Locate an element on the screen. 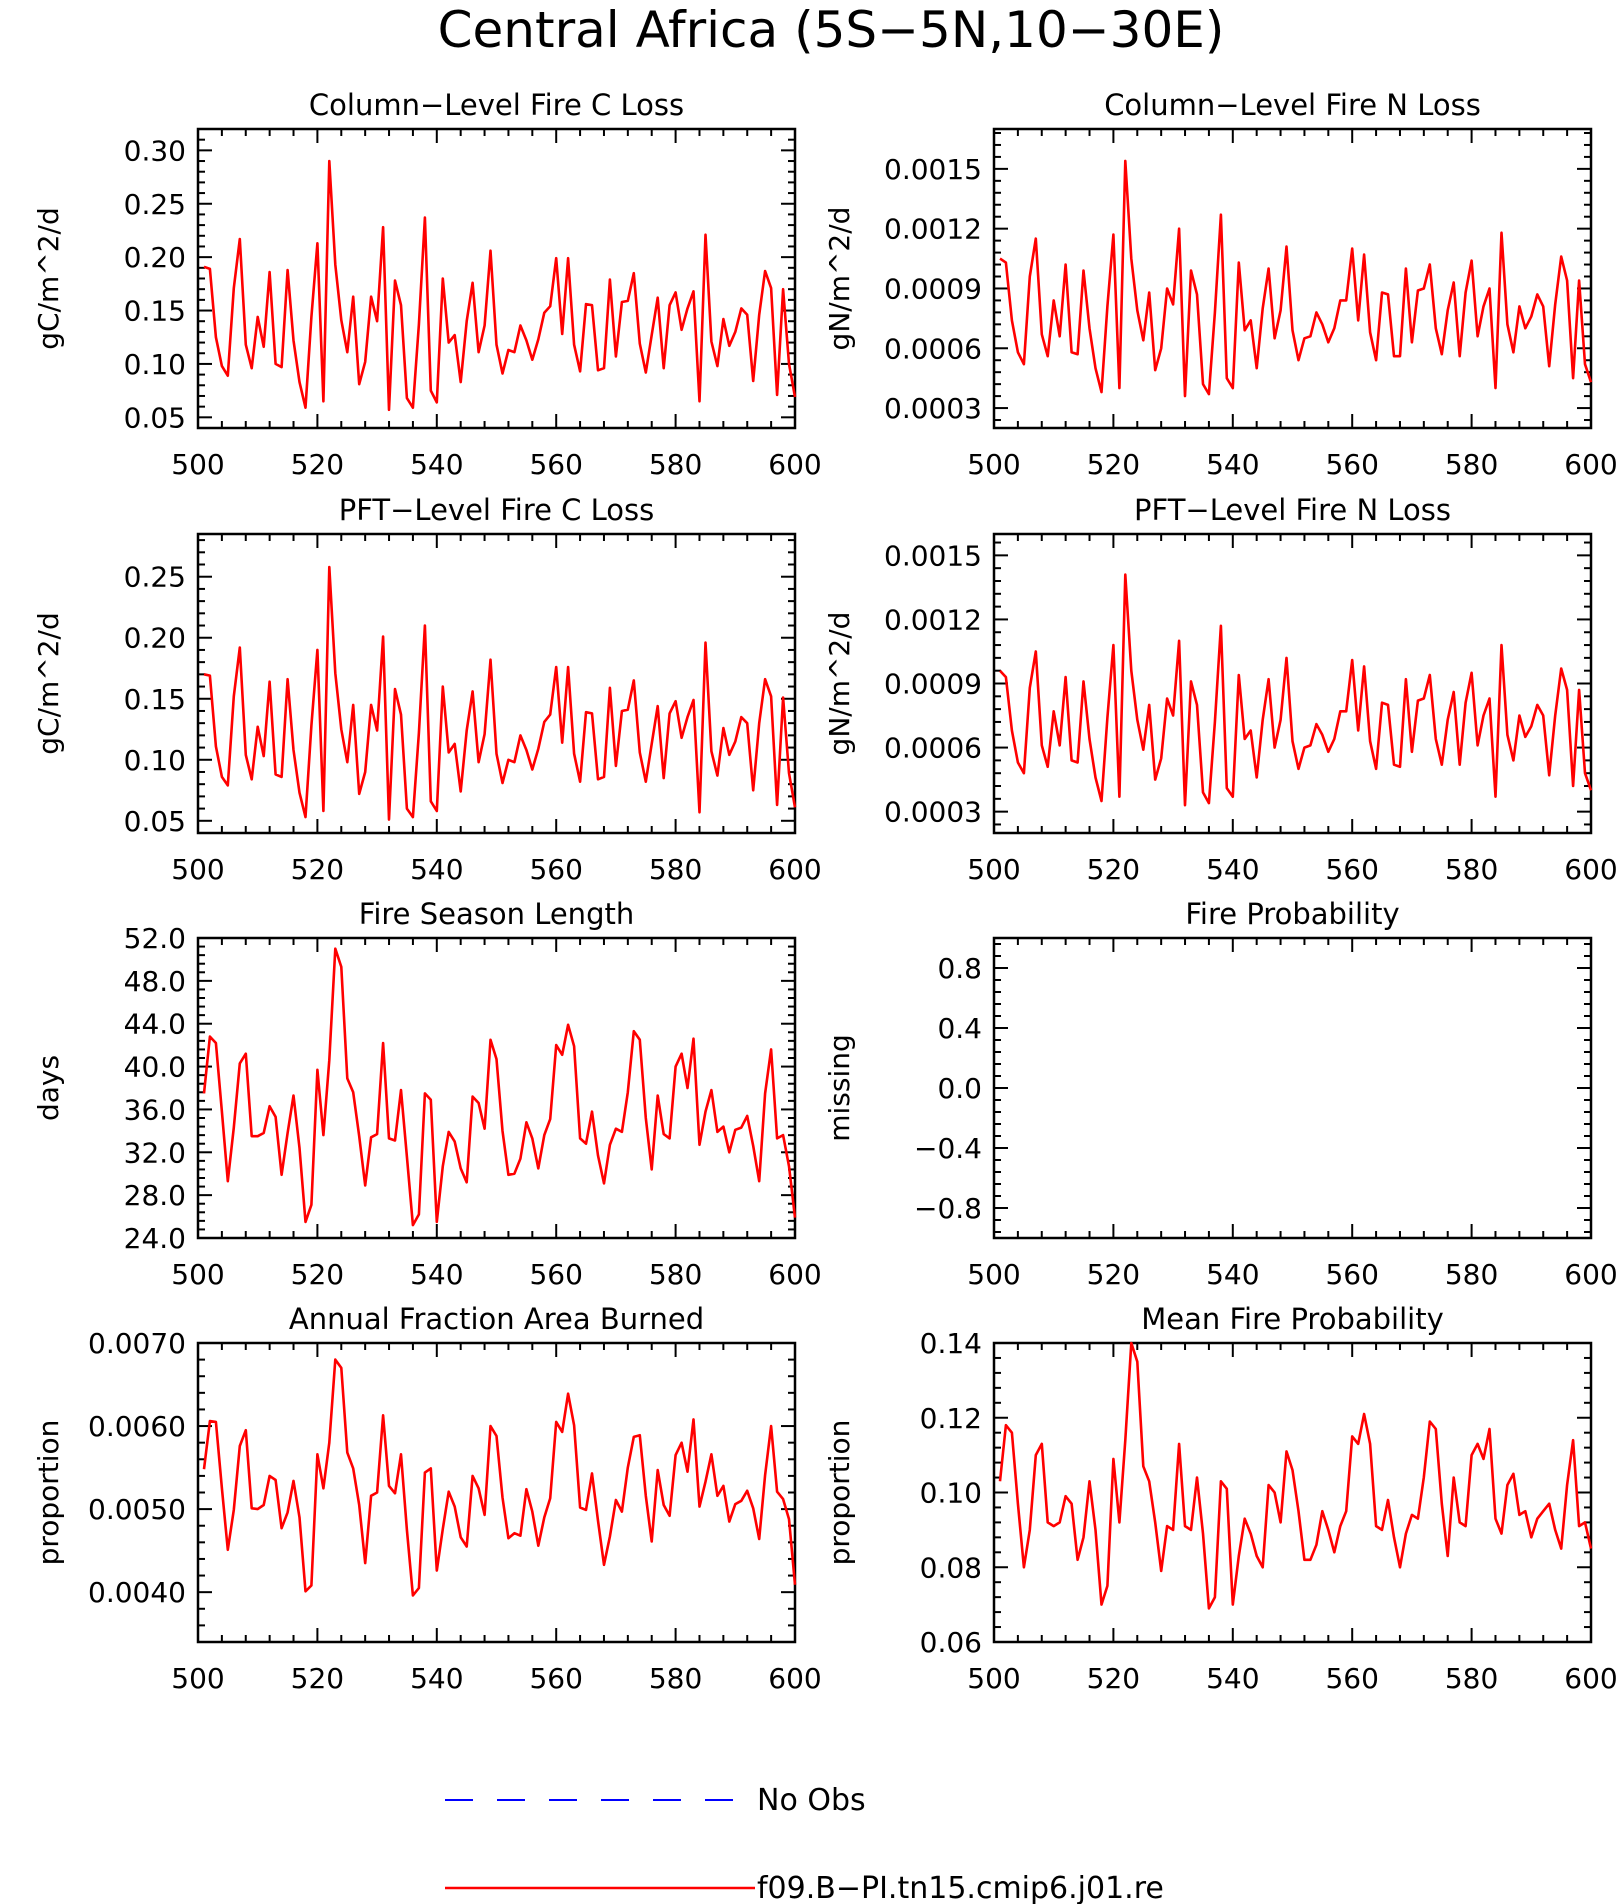 Image resolution: width=1619 pixels, height=1904 pixels. y-tick-label: 44.0 is located at coordinates (155, 1024).